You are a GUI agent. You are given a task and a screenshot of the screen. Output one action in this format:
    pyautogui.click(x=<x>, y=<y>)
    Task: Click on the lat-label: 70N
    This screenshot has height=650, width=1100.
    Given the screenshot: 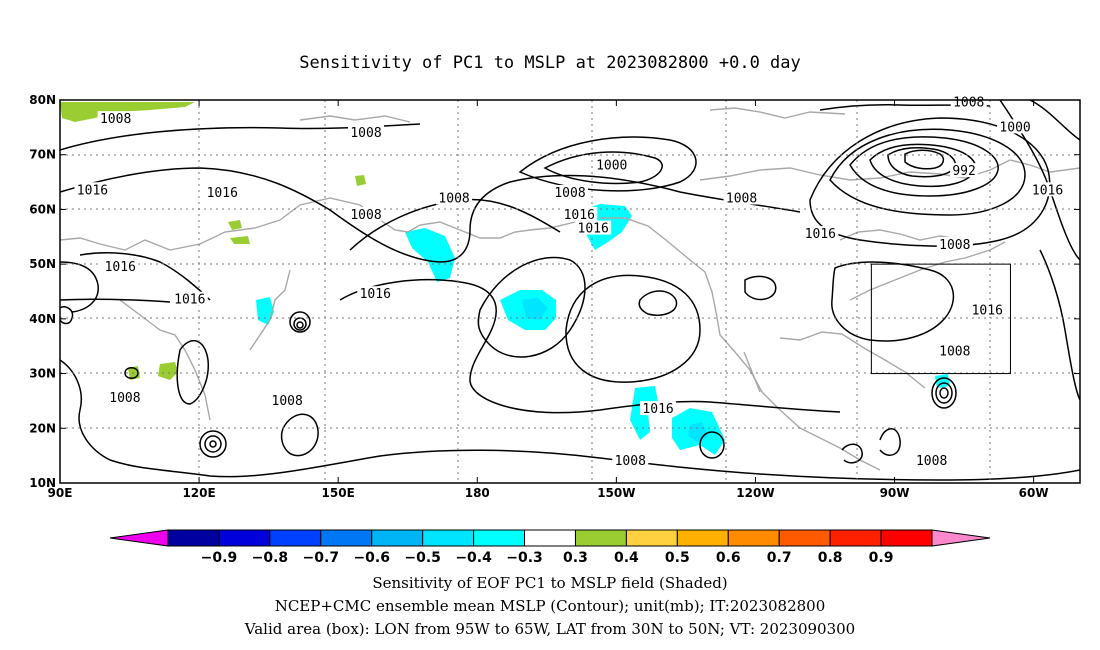 What is the action you would take?
    pyautogui.click(x=42, y=155)
    